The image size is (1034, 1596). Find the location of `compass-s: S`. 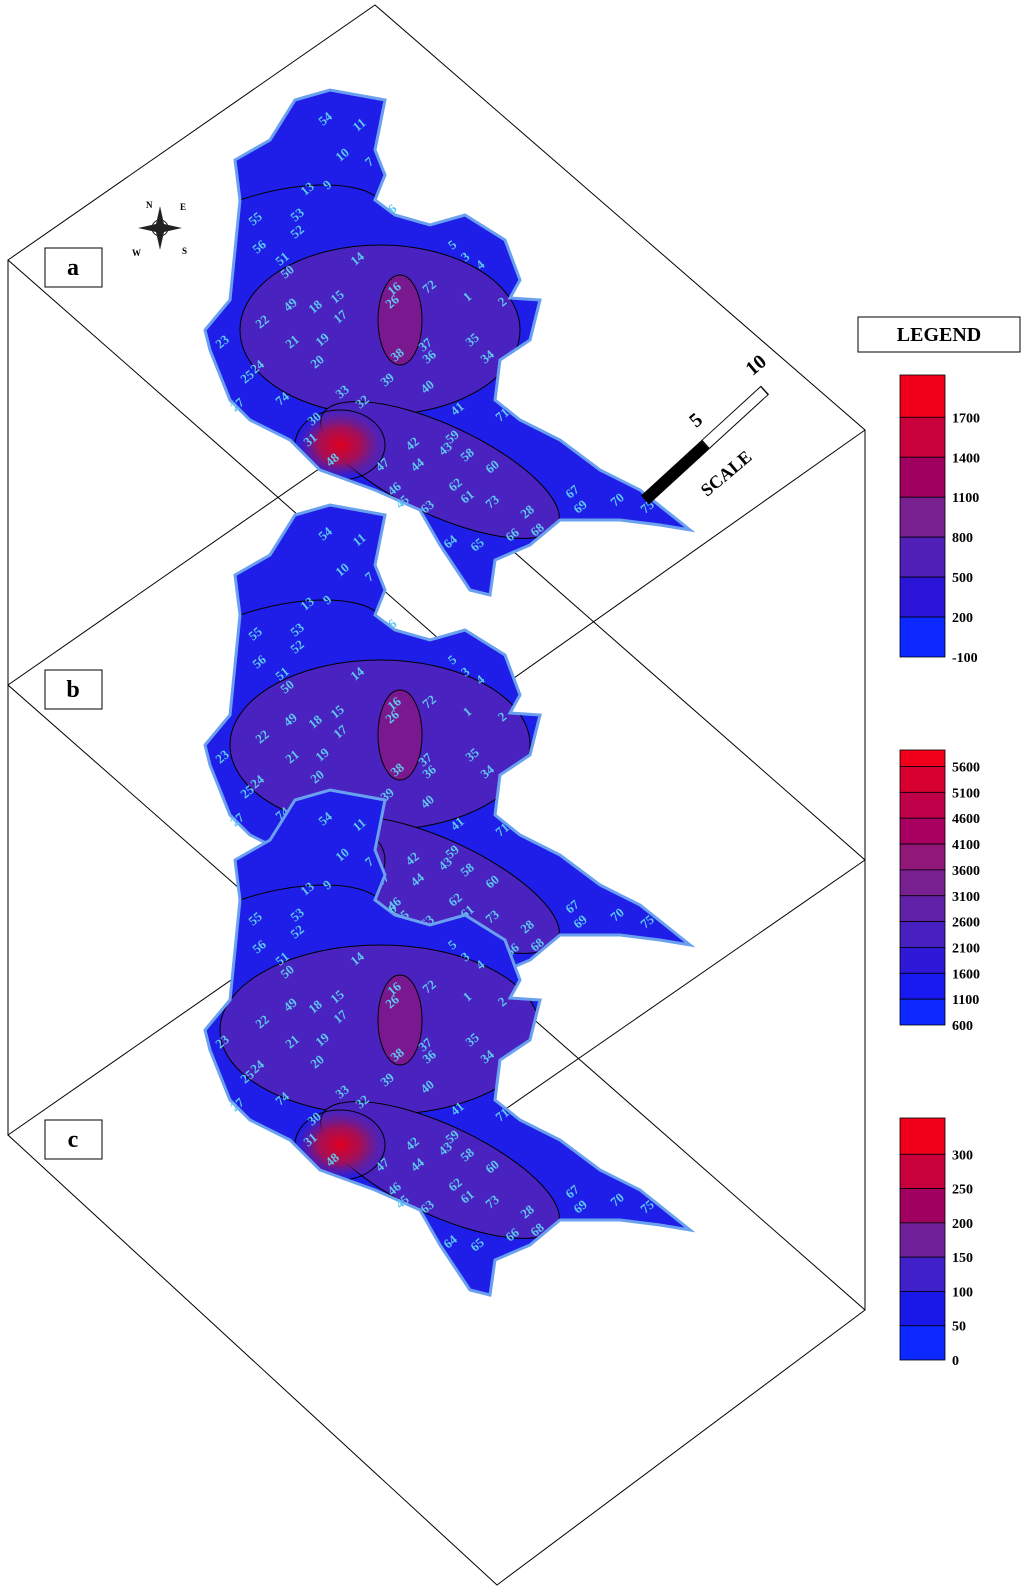

compass-s: S is located at coordinates (184, 251).